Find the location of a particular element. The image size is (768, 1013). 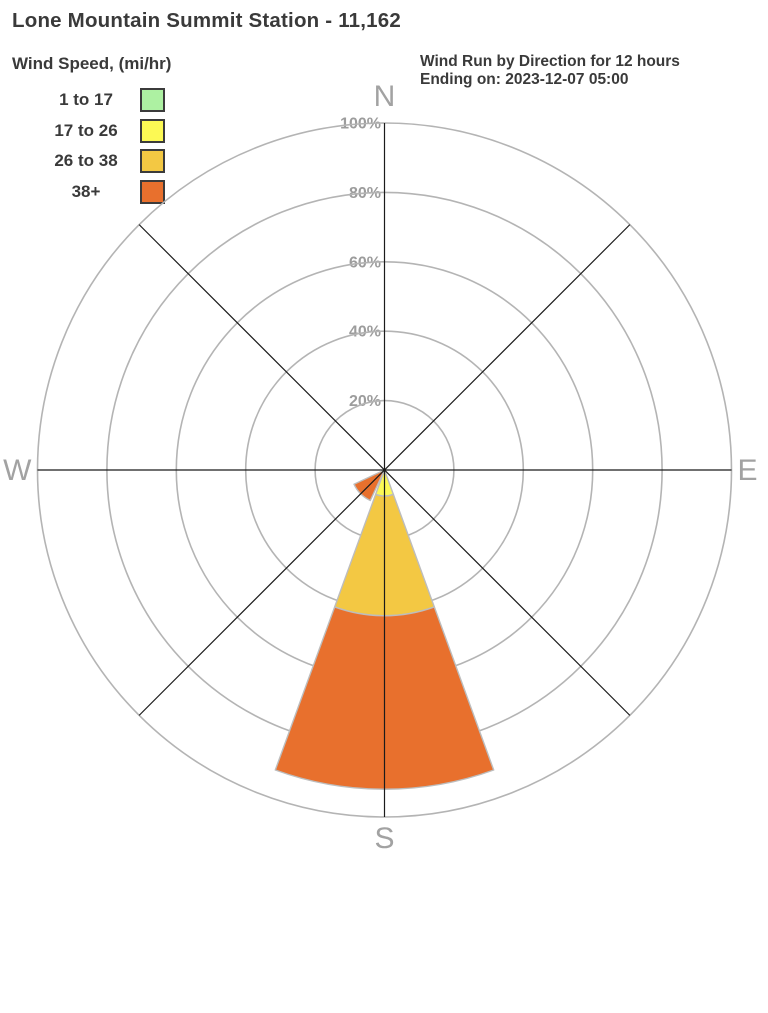

legend-item: 26 to 38 is located at coordinates (100, 161).